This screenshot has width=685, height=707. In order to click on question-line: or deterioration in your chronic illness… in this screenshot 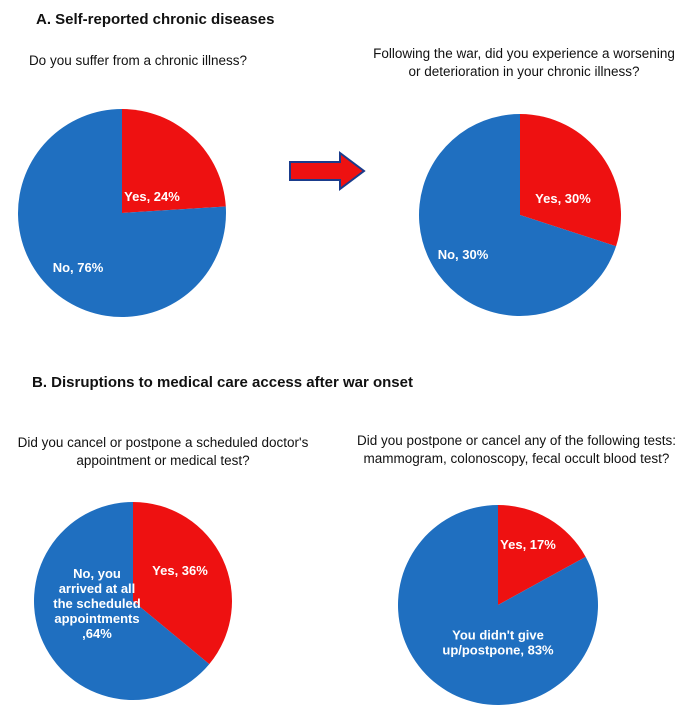, I will do `click(524, 71)`.